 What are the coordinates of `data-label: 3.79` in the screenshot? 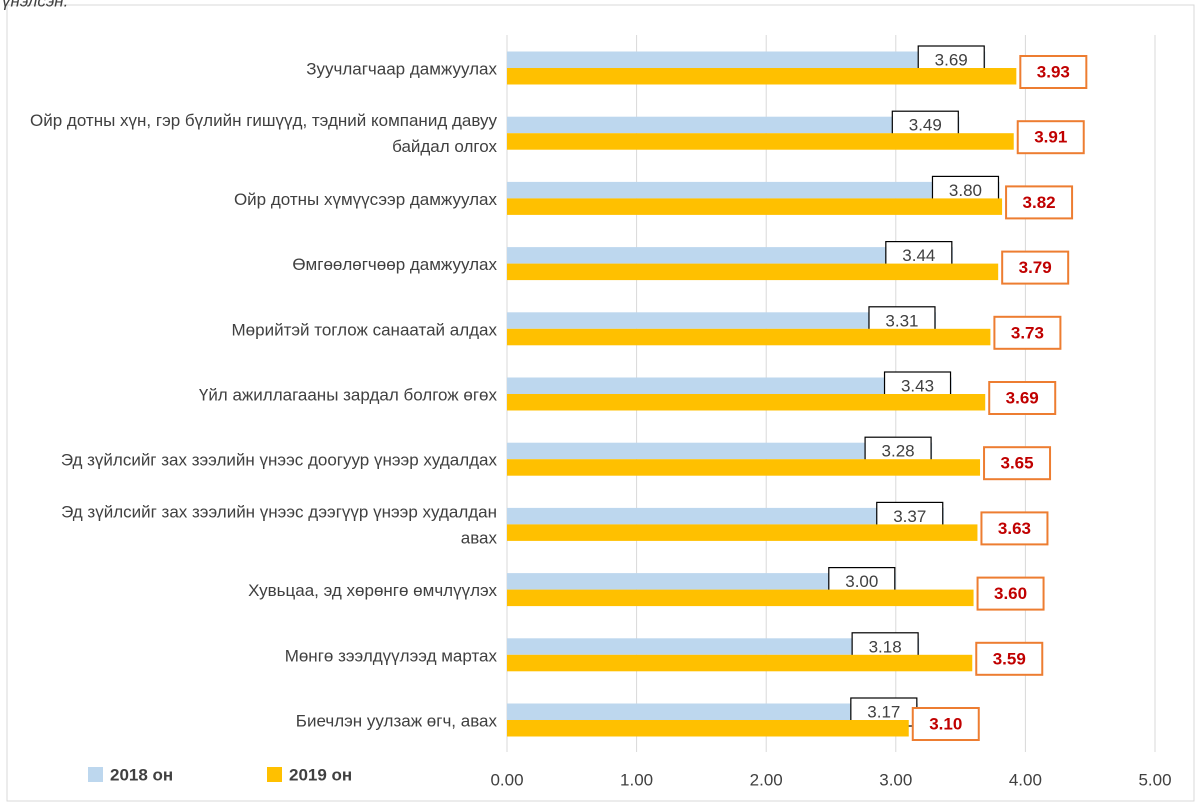 It's located at (1035, 267).